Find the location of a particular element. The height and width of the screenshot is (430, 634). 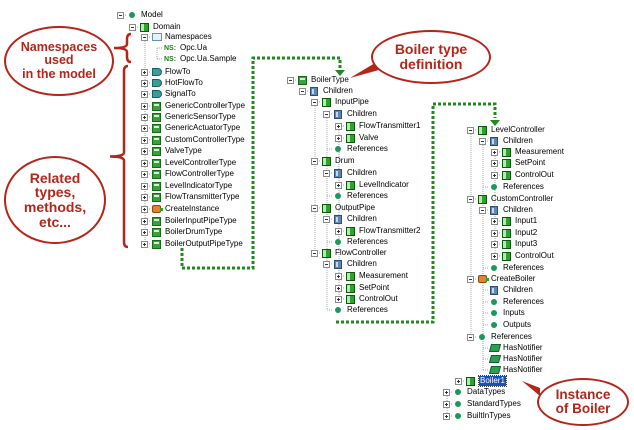

tree2-node-label: Drum is located at coordinates (345, 160).